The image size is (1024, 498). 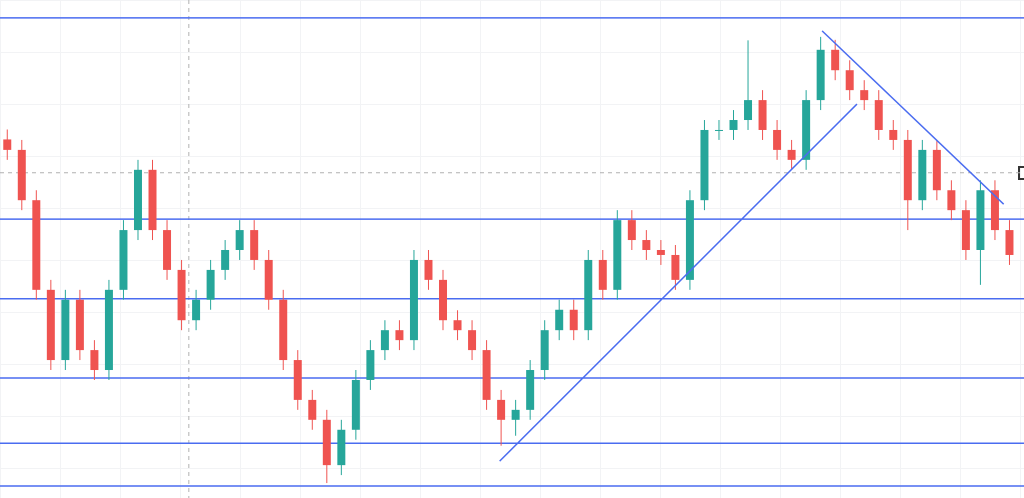 What do you see at coordinates (913, 117) in the screenshot?
I see `trend-line` at bounding box center [913, 117].